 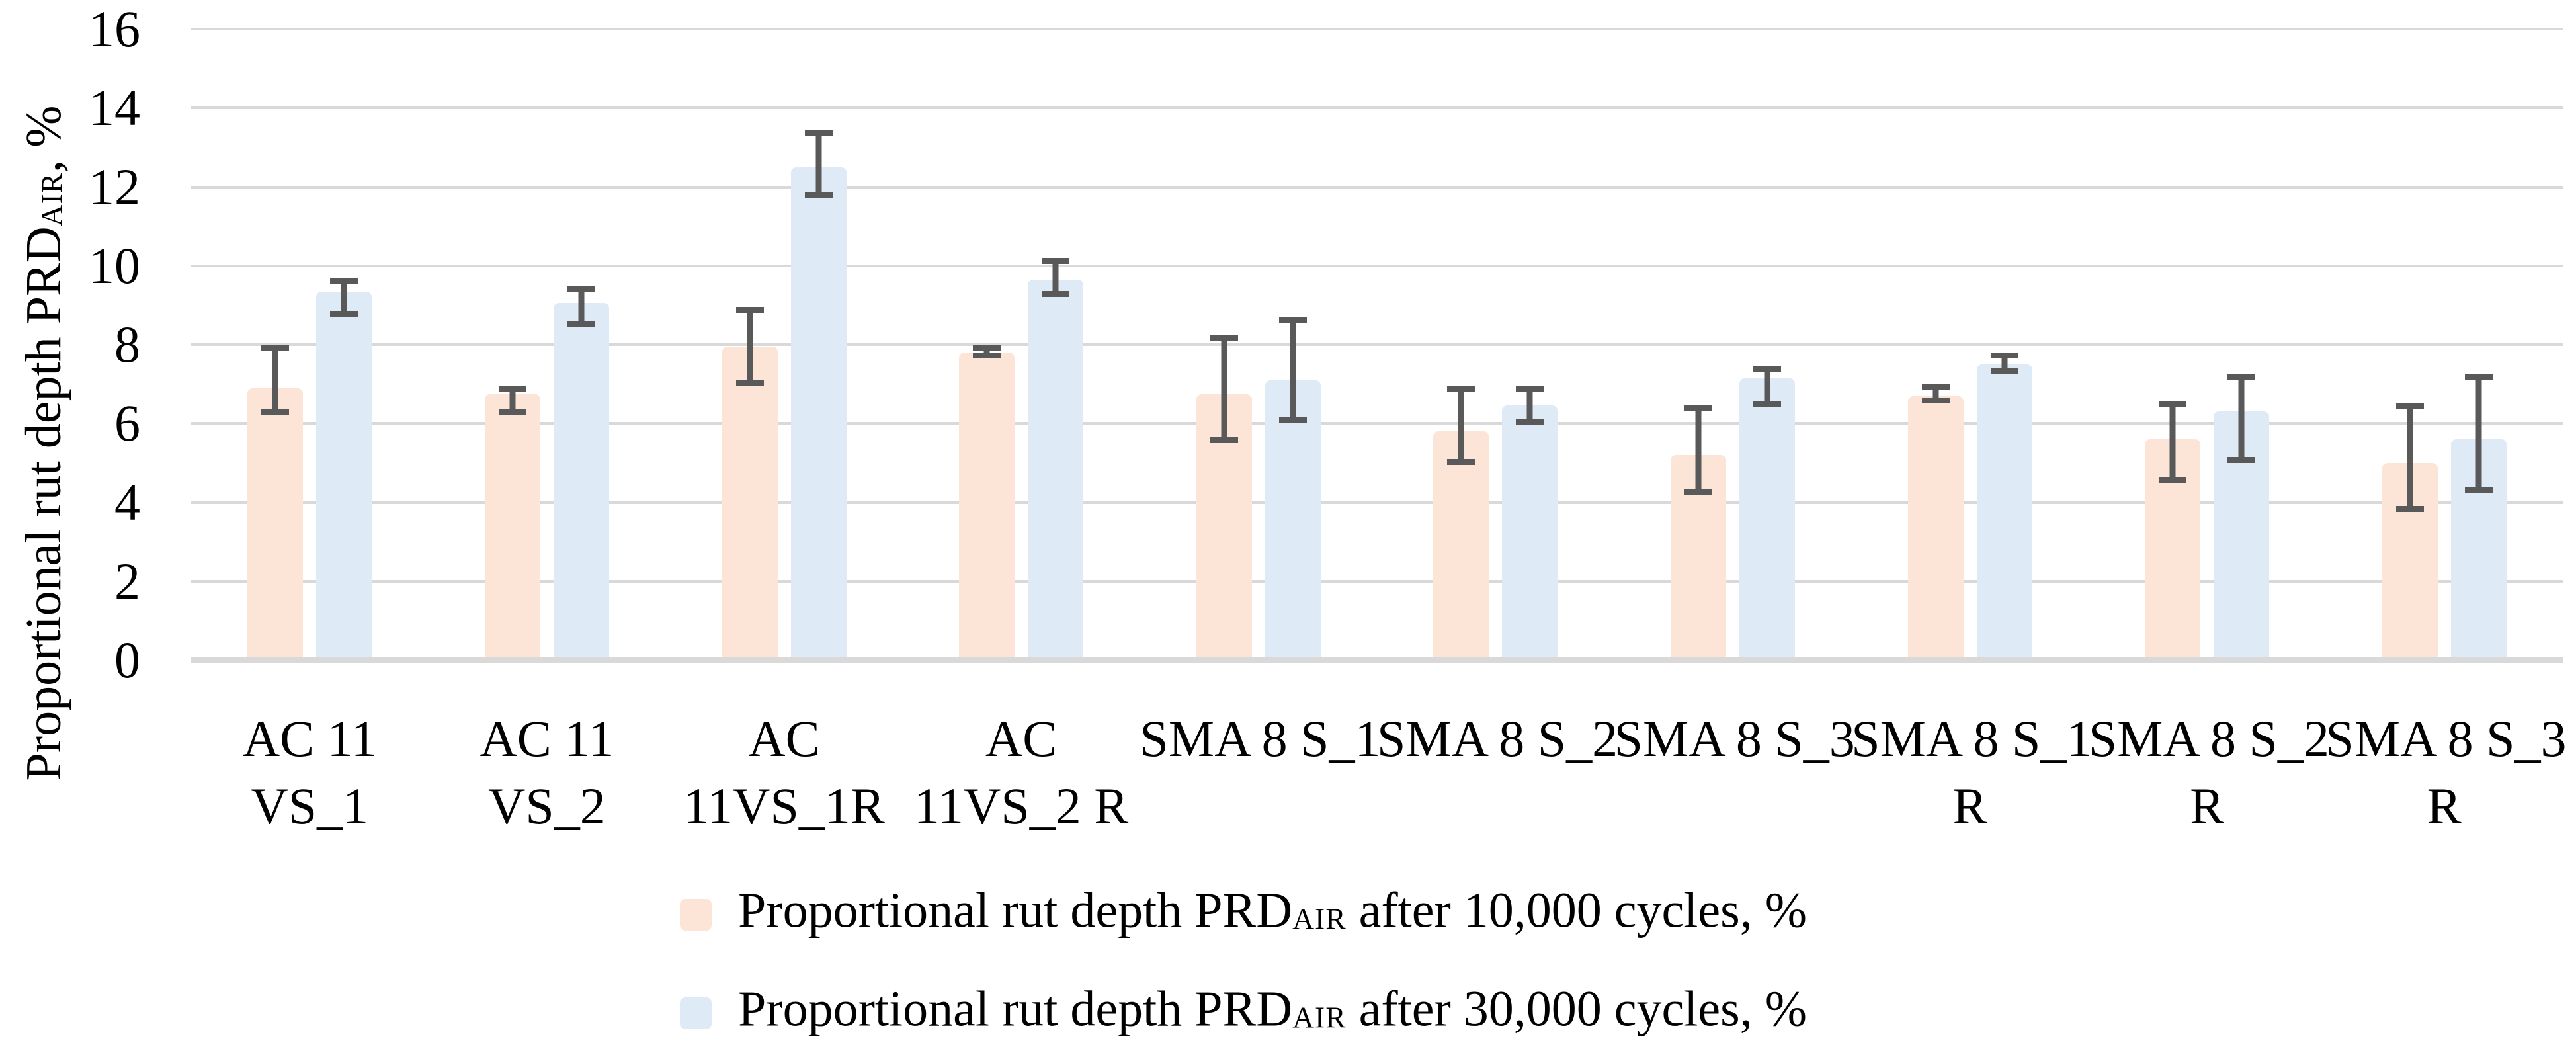 I want to click on x-category-label: AC 11VS_1R, so click(x=784, y=772).